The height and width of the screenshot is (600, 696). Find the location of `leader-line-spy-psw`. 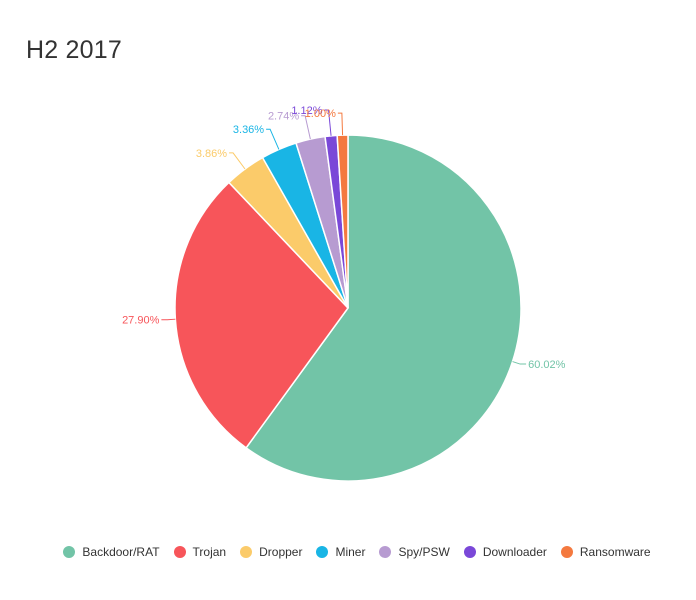

leader-line-spy-psw is located at coordinates (306, 127).